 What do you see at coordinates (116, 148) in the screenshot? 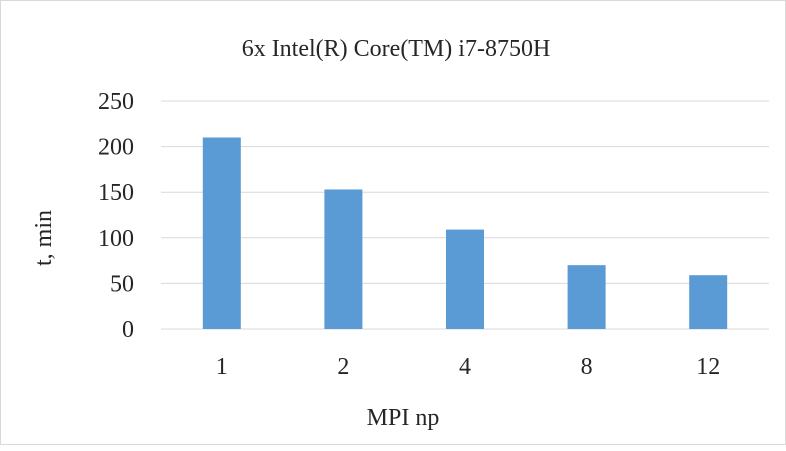
I see `y-tick-label: 200` at bounding box center [116, 148].